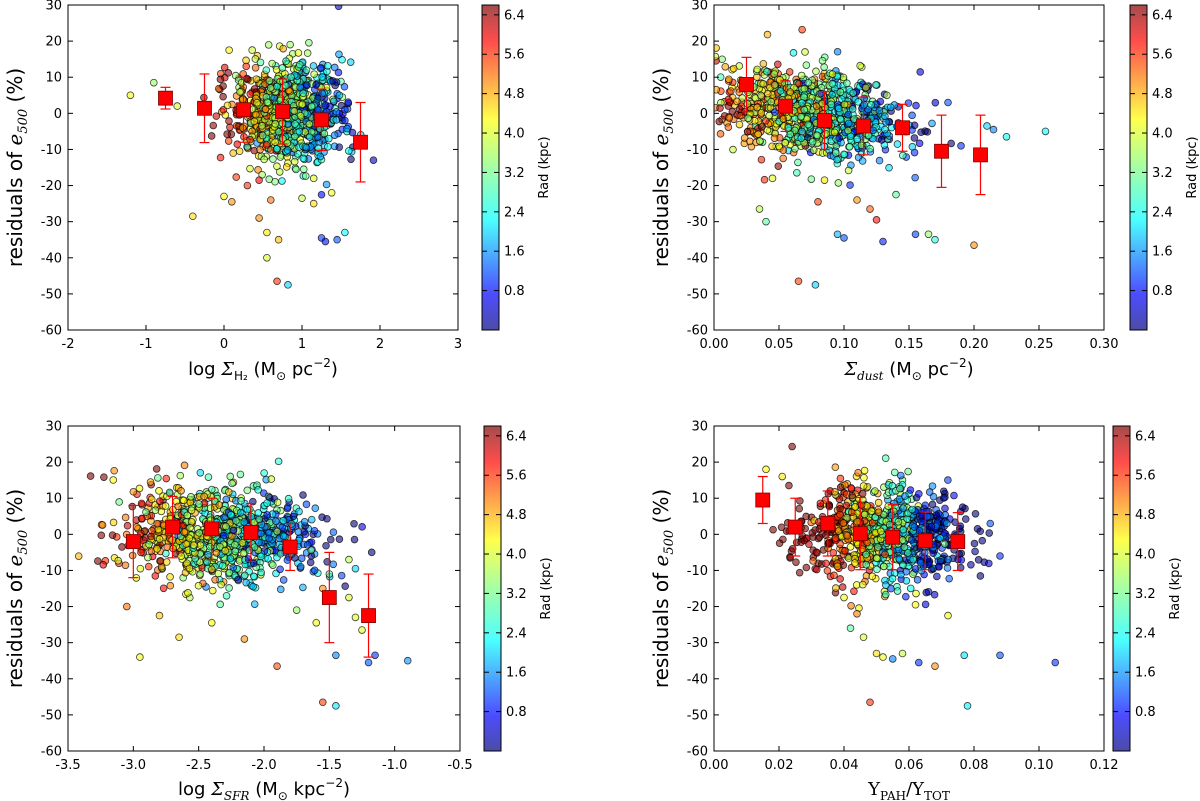 This screenshot has width=1200, height=801. What do you see at coordinates (1162, 212) in the screenshot?
I see `colorbar-tick-label: 2.4` at bounding box center [1162, 212].